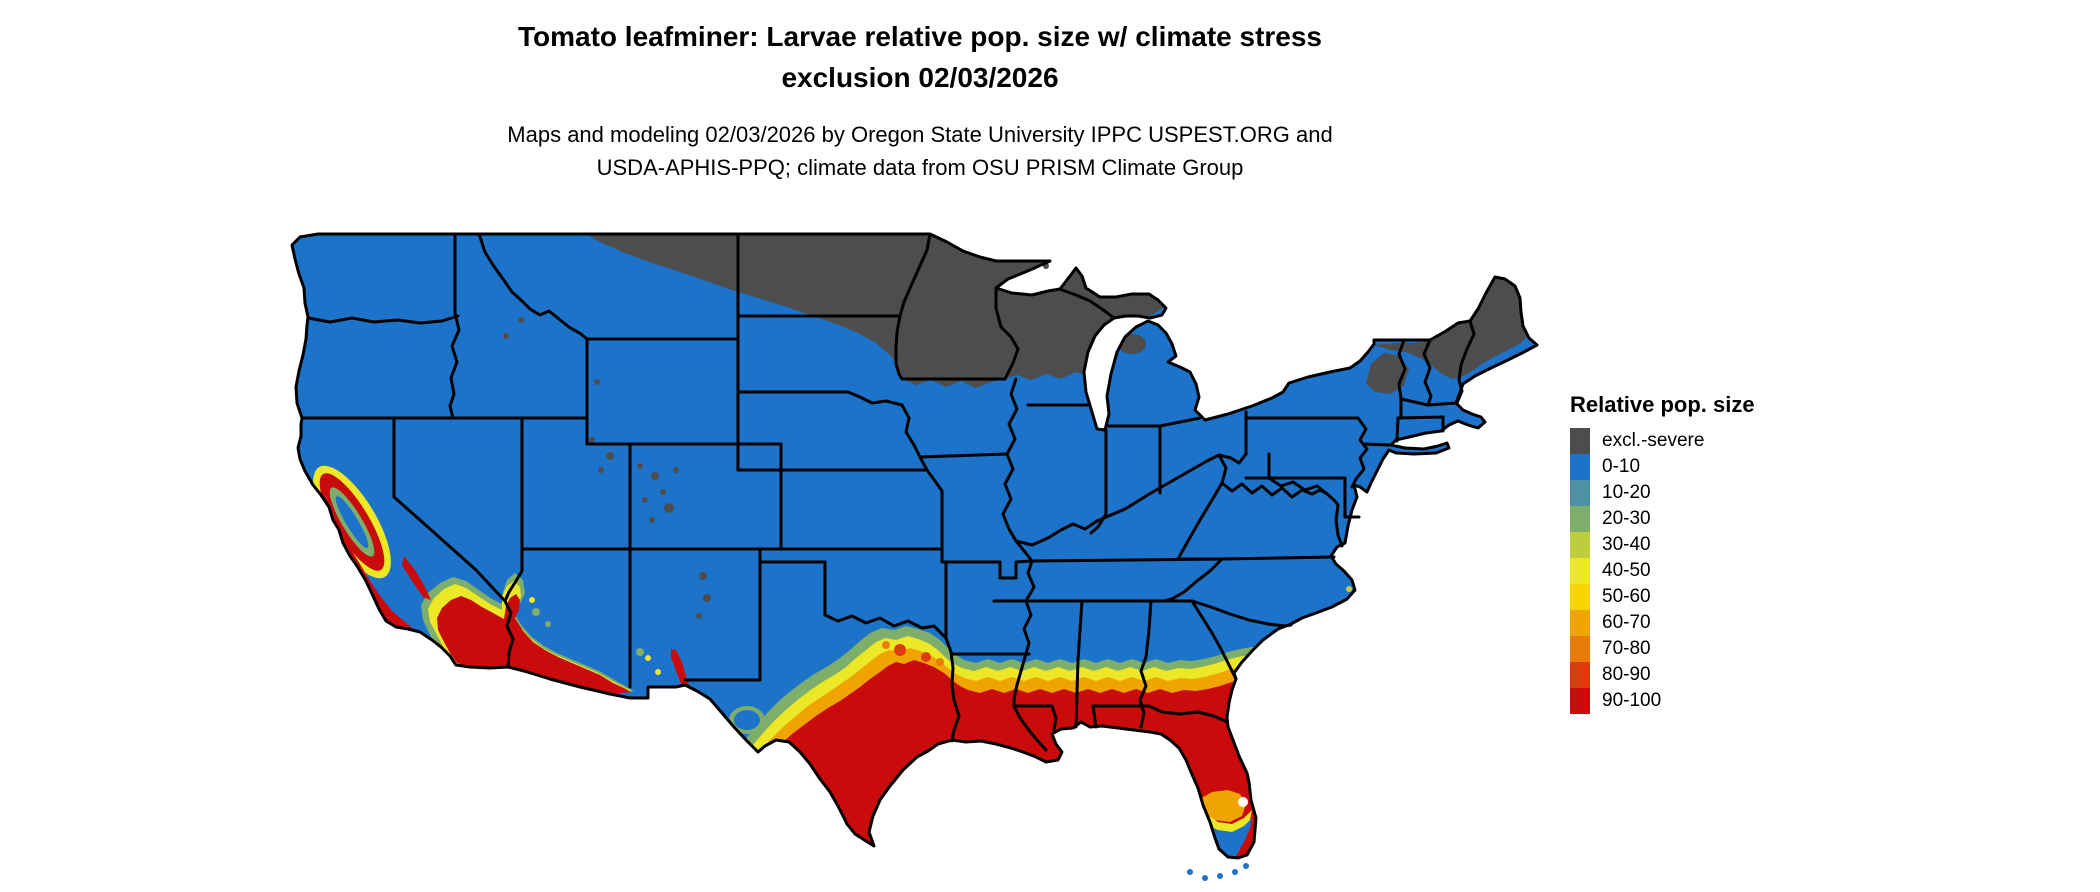 Image resolution: width=2100 pixels, height=892 pixels. I want to click on legend-title: Relative pop. size, so click(1662, 404).